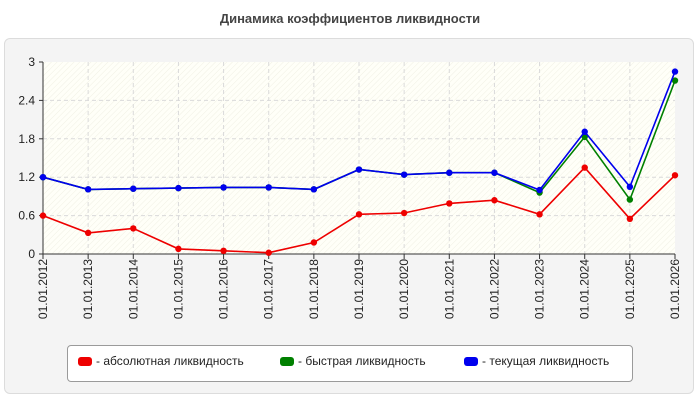  What do you see at coordinates (630, 289) in the screenshot?
I see `x-tick-label: 01.01.2025` at bounding box center [630, 289].